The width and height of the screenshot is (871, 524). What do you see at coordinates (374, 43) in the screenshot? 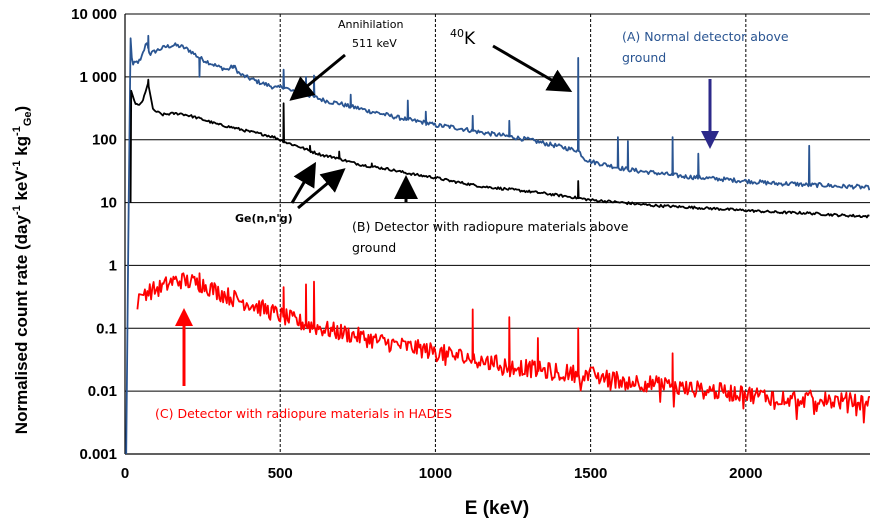
I see `annihilation-label-line2: 511 keV` at bounding box center [374, 43].